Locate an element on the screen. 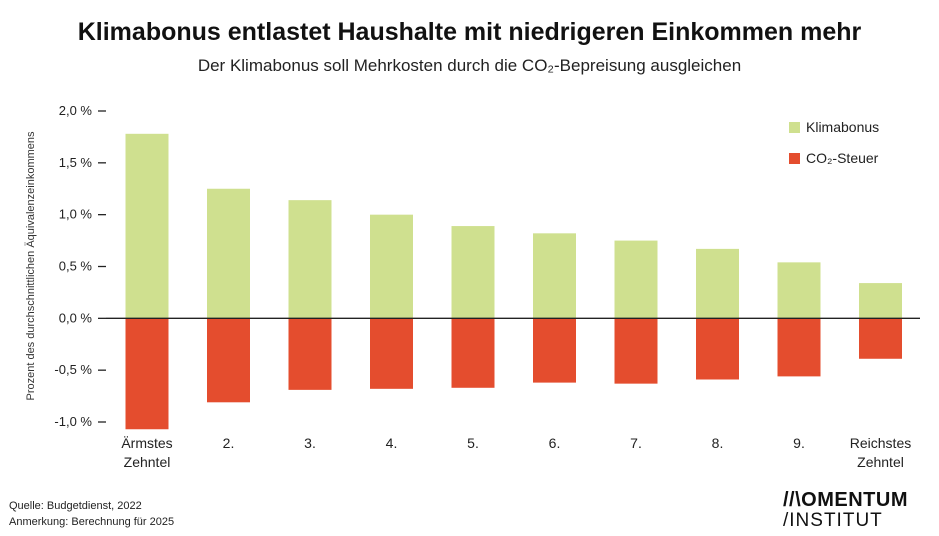 This screenshot has width=939, height=536. x-category-label: 8. is located at coordinates (718, 443).